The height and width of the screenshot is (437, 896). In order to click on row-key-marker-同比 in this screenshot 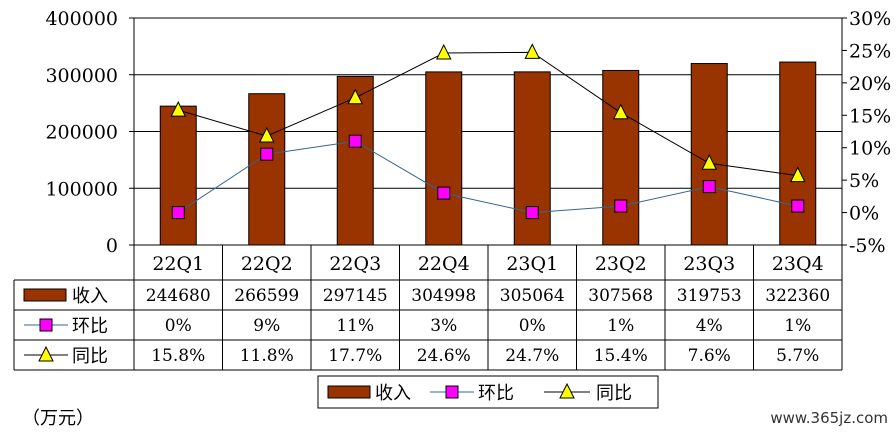, I will do `click(46, 353)`.